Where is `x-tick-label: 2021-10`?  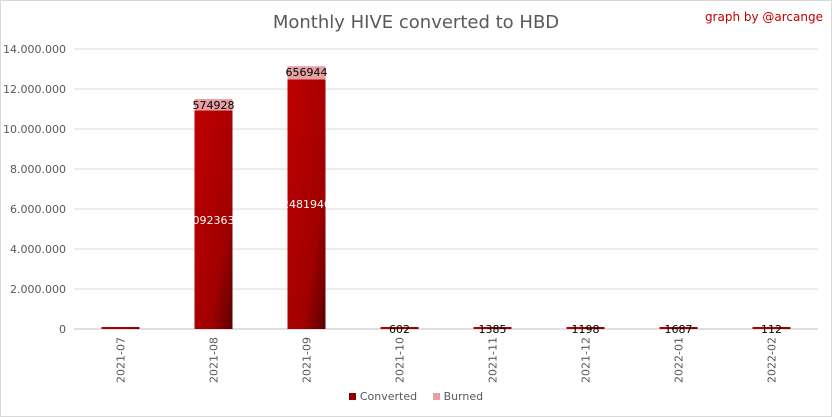 x-tick-label: 2021-10 is located at coordinates (400, 360).